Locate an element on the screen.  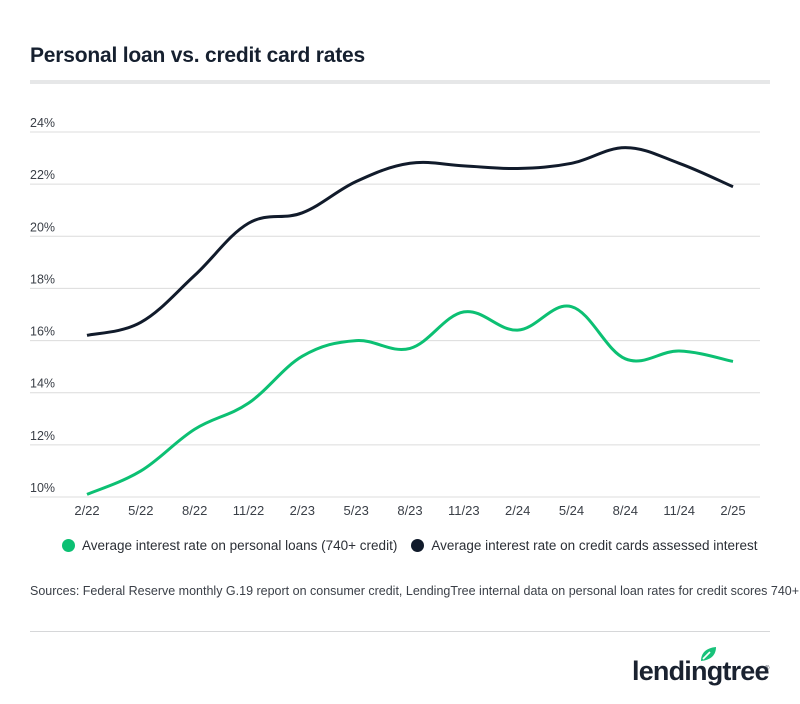
chart-title: Personal loan vs. credit card rates is located at coordinates (197, 55).